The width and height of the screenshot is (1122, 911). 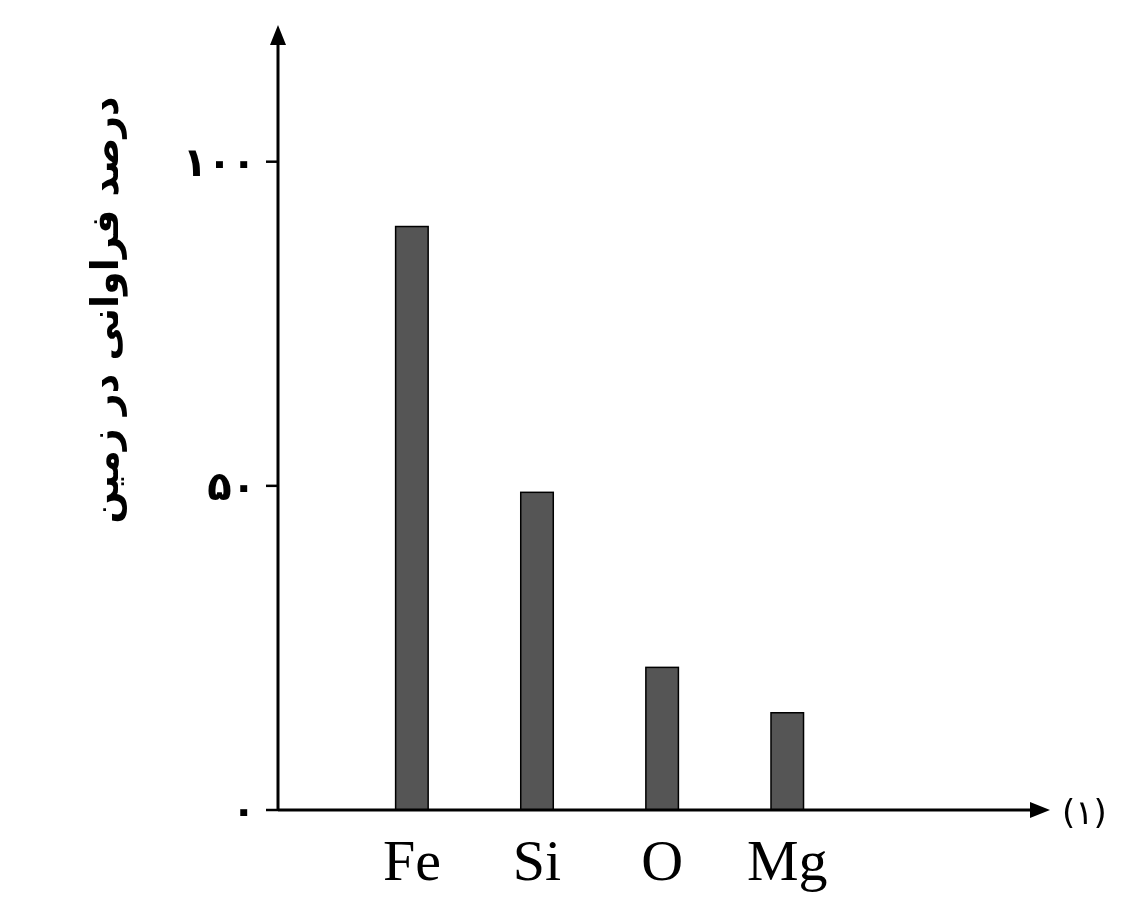 What do you see at coordinates (219, 161) in the screenshot?
I see `y-tick-label: ۱۰۰` at bounding box center [219, 161].